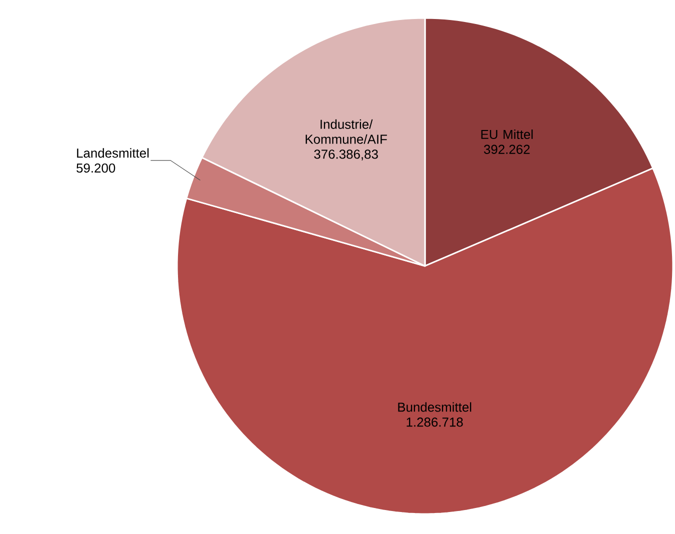  Describe the element at coordinates (507, 135) in the screenshot. I see `slice-label: EU Mittel` at that location.